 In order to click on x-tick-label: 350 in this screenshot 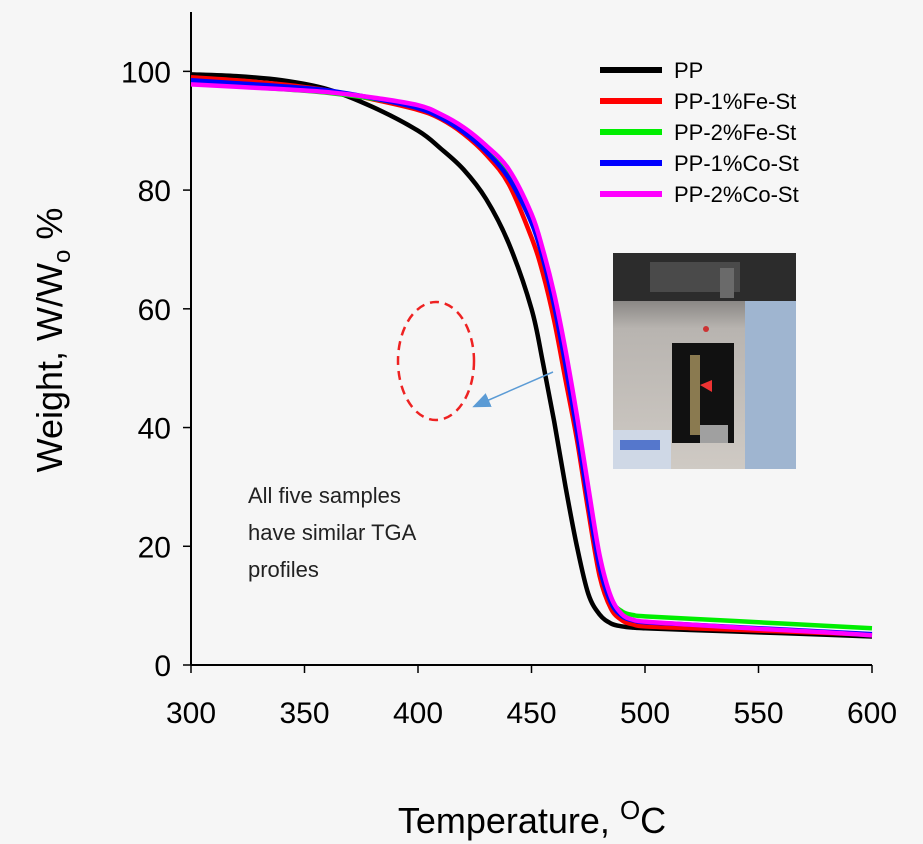, I will do `click(304, 713)`.